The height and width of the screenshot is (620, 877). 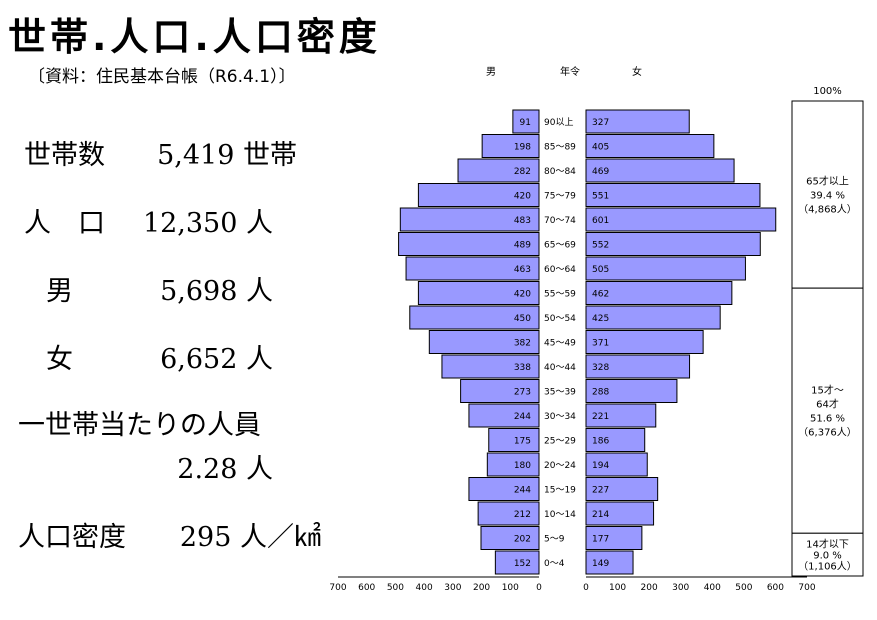 I want to click on male-value: 5,698 人, so click(x=216, y=291).